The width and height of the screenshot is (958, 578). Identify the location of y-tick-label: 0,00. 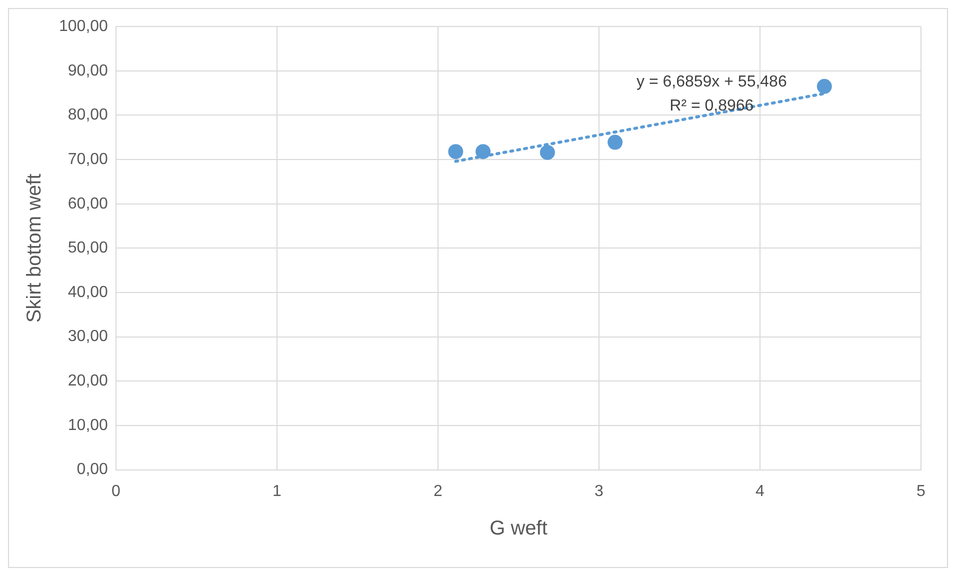
(92, 469).